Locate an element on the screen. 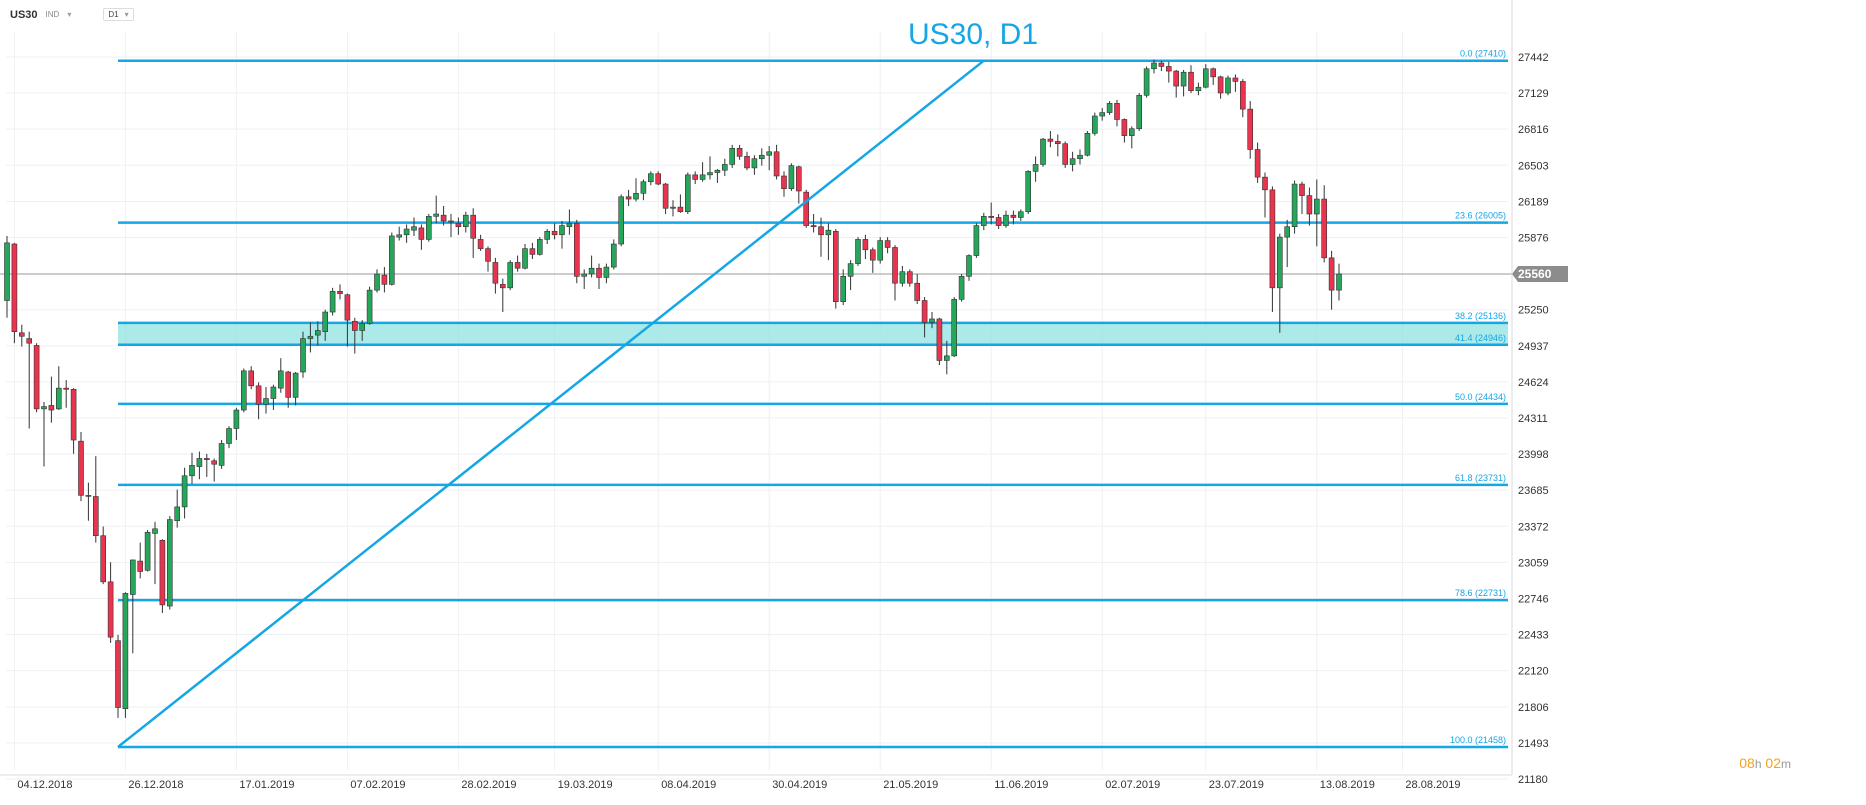  symbol-name: US30 is located at coordinates (24, 14).